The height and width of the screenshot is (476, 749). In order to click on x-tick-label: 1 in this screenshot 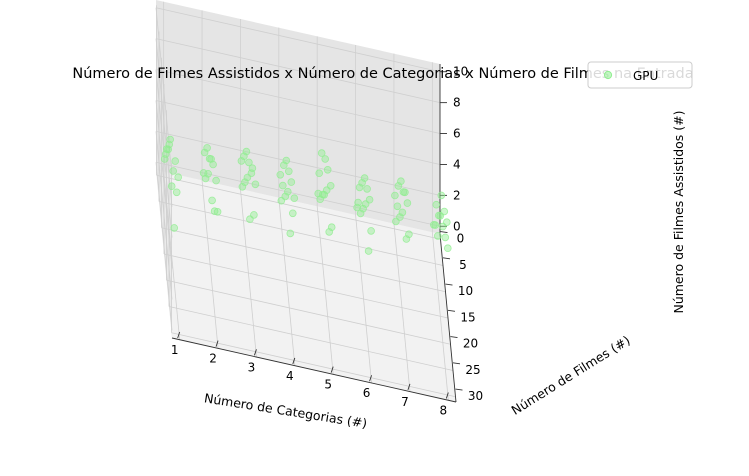, I will do `click(175, 350)`.